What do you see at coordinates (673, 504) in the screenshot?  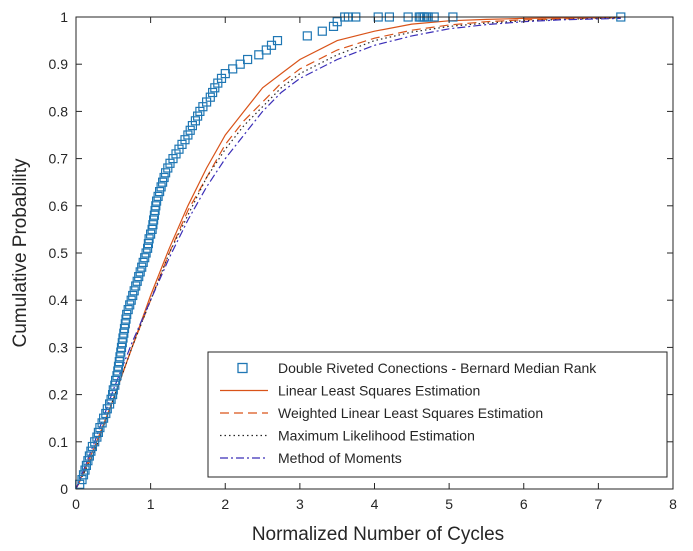 I see `x-tick-label: 8` at bounding box center [673, 504].